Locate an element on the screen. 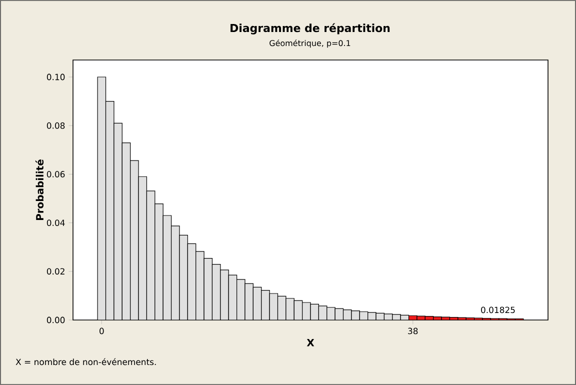 The height and width of the screenshot is (385, 576). x-axis-title: X is located at coordinates (310, 342).